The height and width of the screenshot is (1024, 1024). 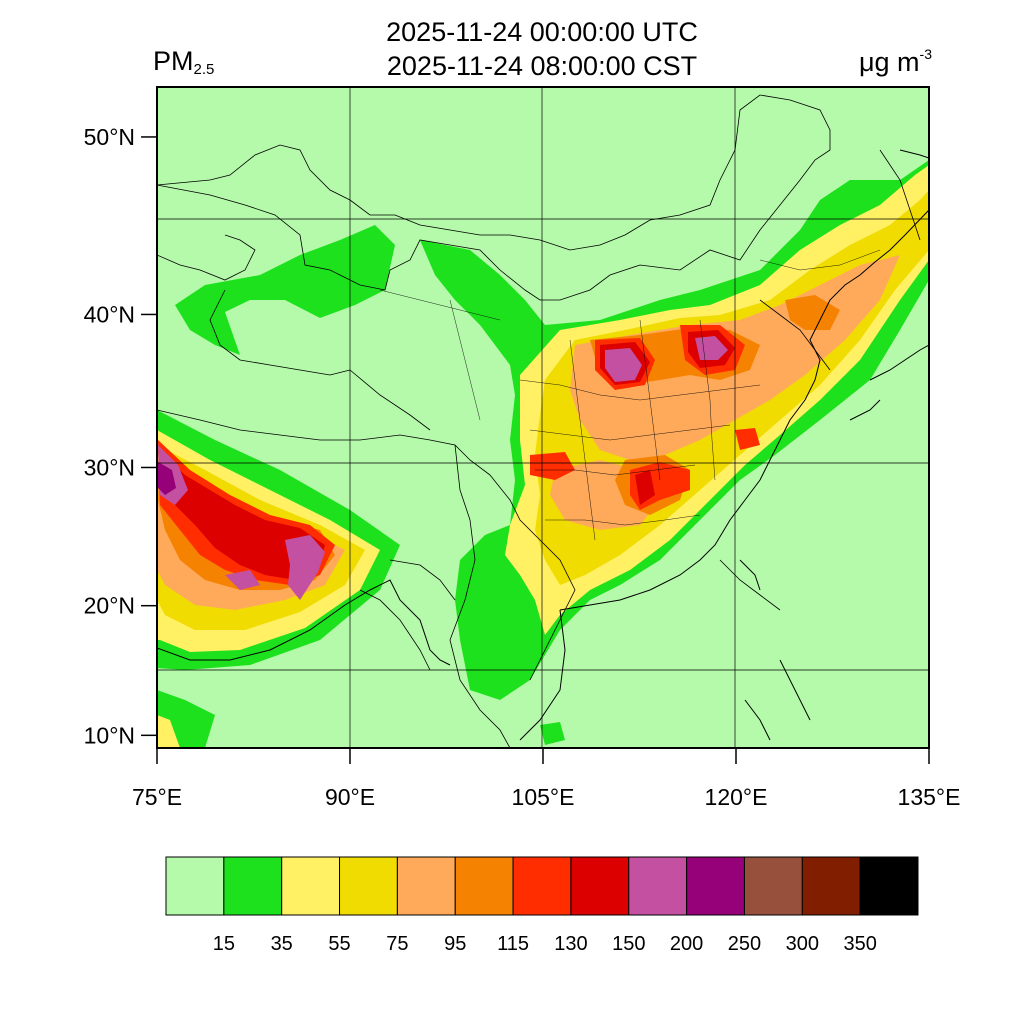 I want to click on colorbar-level-label: 115, so click(x=513, y=944).